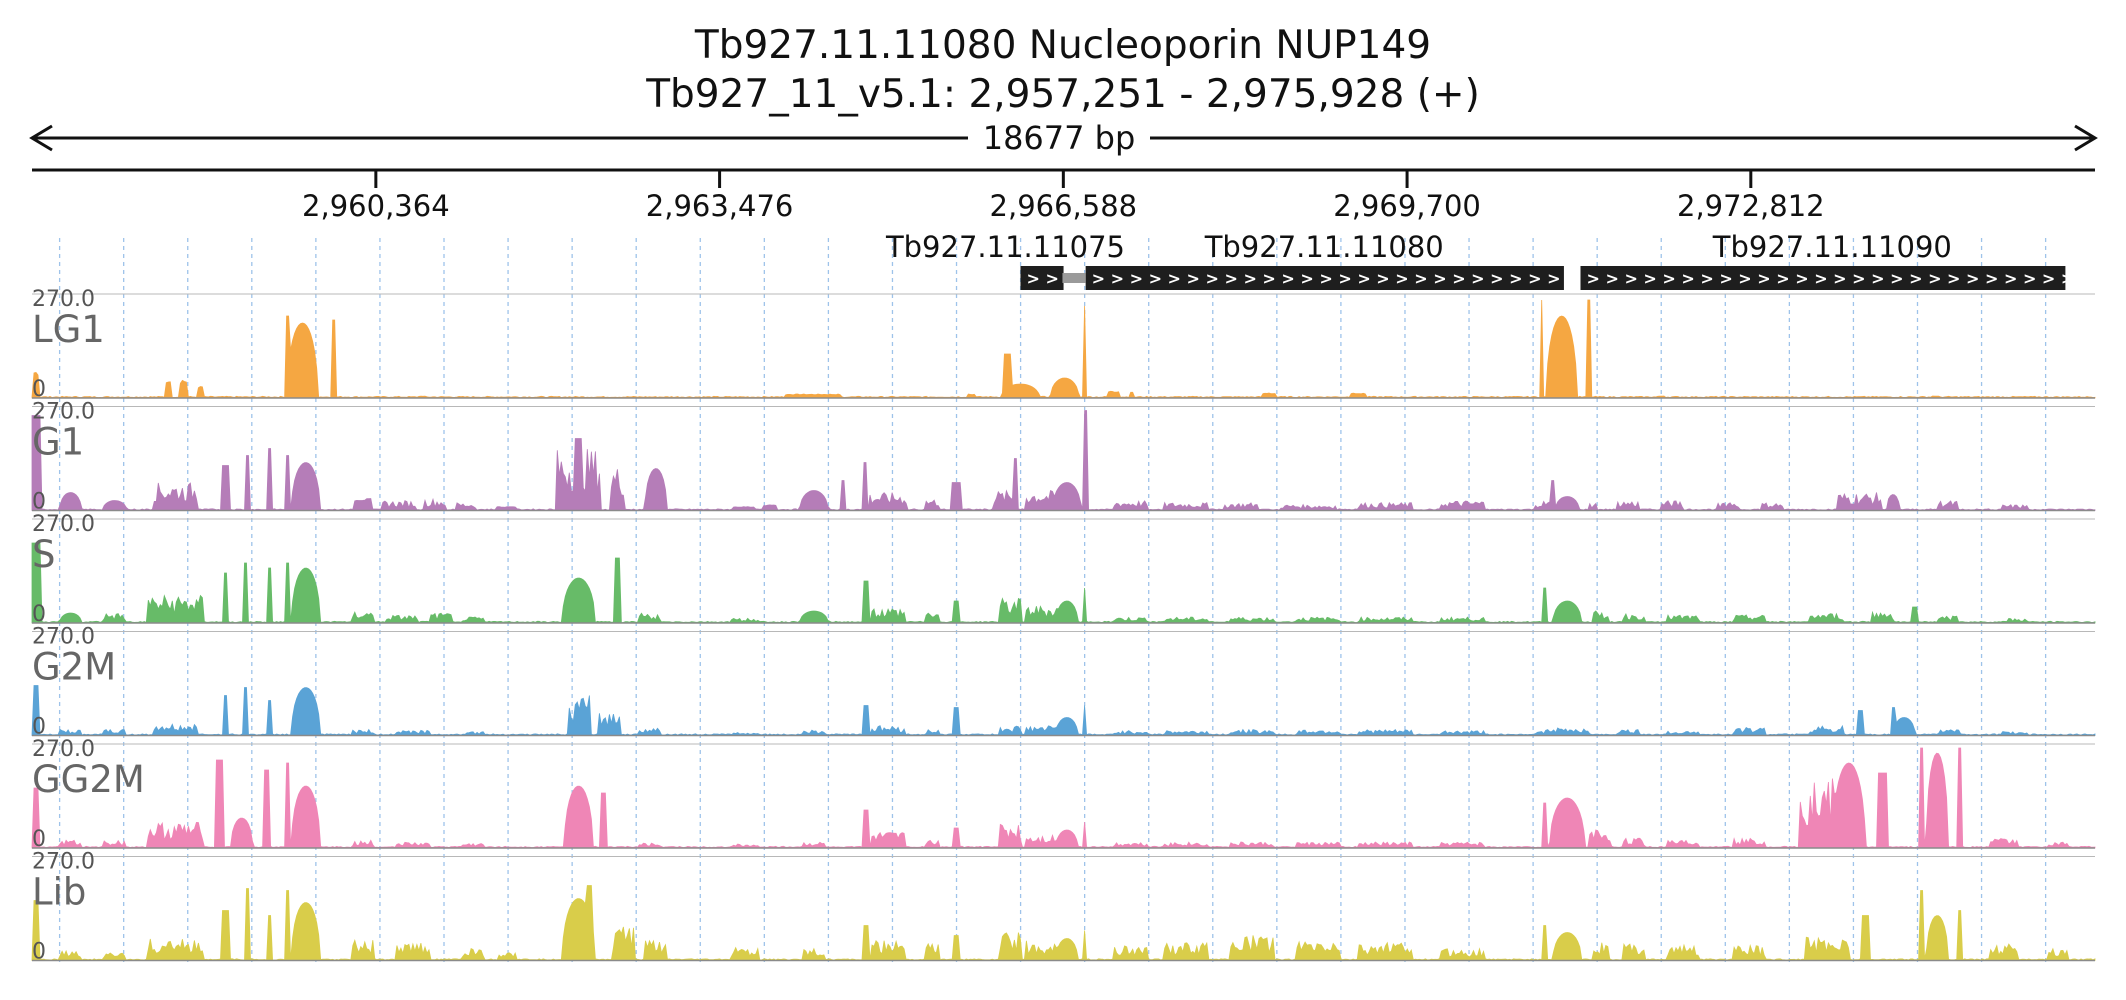 This screenshot has width=2126, height=1000. I want to click on coverage-track-g2m: 270.0 0 G2M, so click(1063, 682).